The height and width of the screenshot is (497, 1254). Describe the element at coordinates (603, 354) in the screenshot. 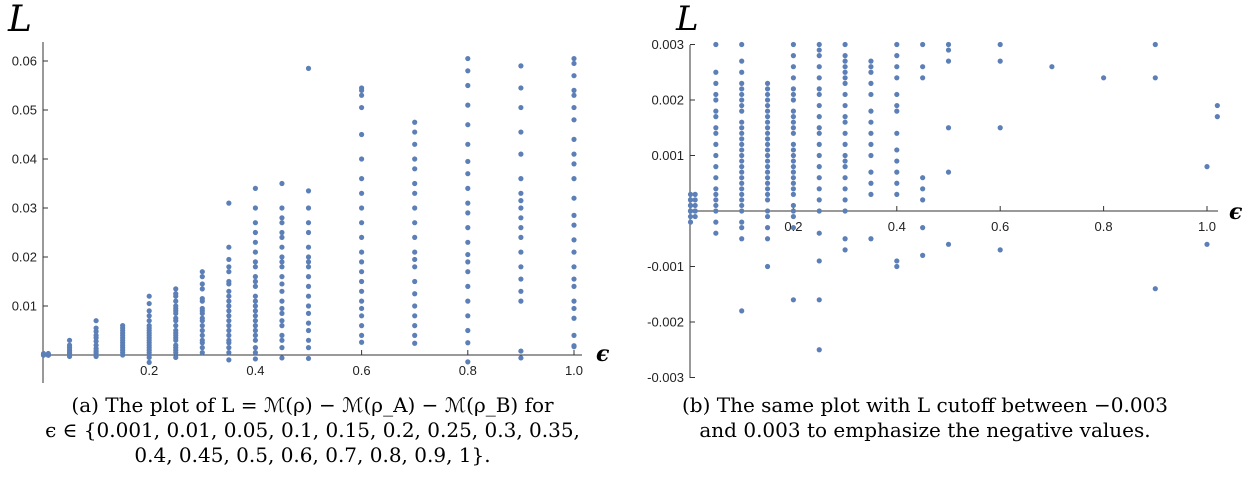

I see `chart-a-x-axis-label: ϵ` at that location.